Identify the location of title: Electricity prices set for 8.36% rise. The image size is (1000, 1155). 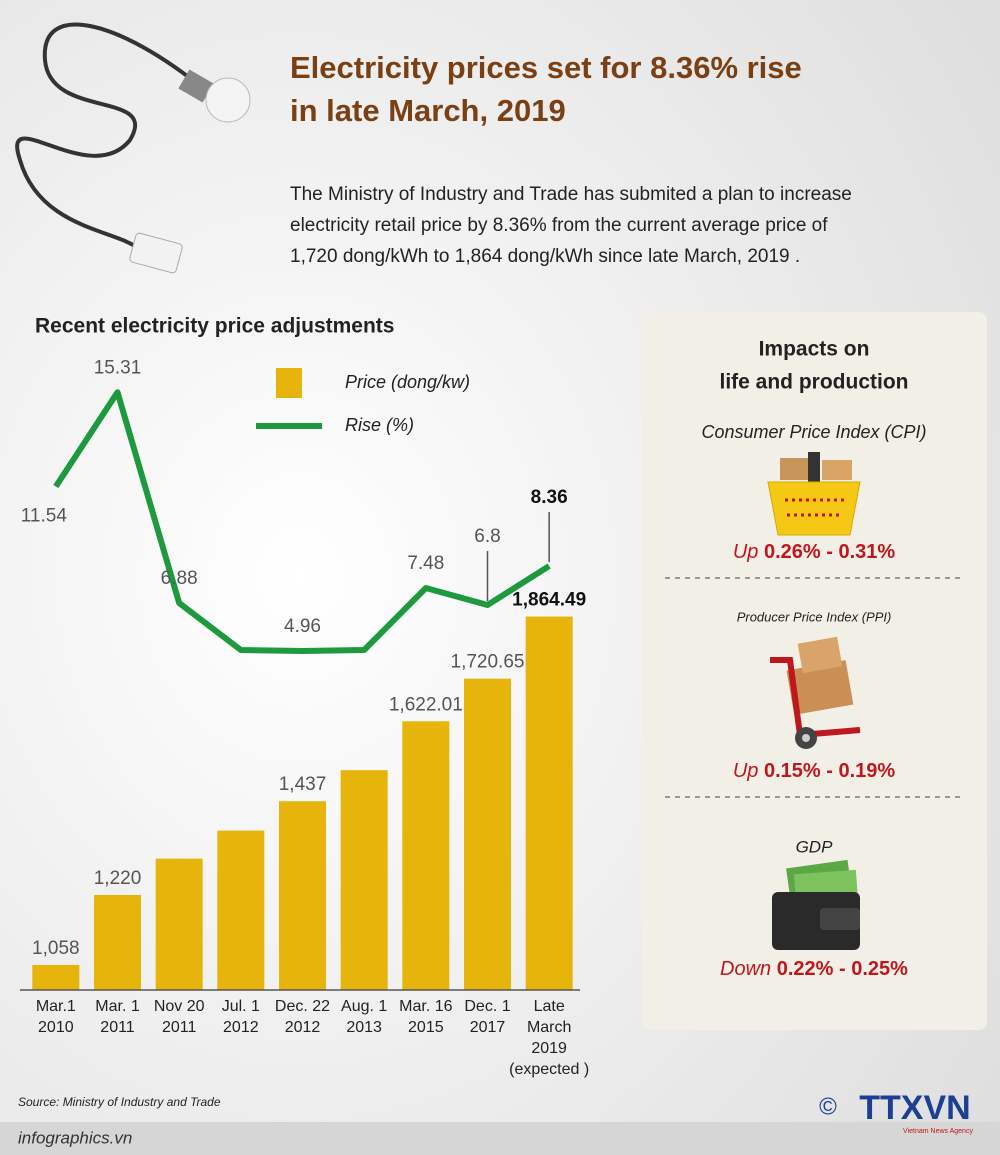
(546, 67).